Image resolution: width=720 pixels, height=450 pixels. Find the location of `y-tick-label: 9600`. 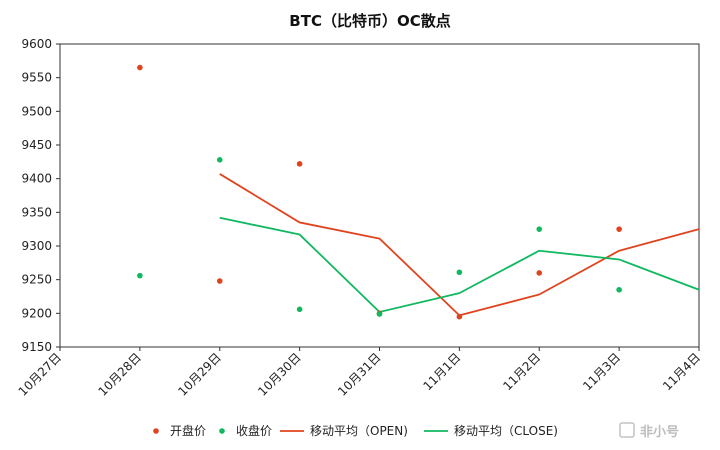

y-tick-label: 9600 is located at coordinates (36, 44).